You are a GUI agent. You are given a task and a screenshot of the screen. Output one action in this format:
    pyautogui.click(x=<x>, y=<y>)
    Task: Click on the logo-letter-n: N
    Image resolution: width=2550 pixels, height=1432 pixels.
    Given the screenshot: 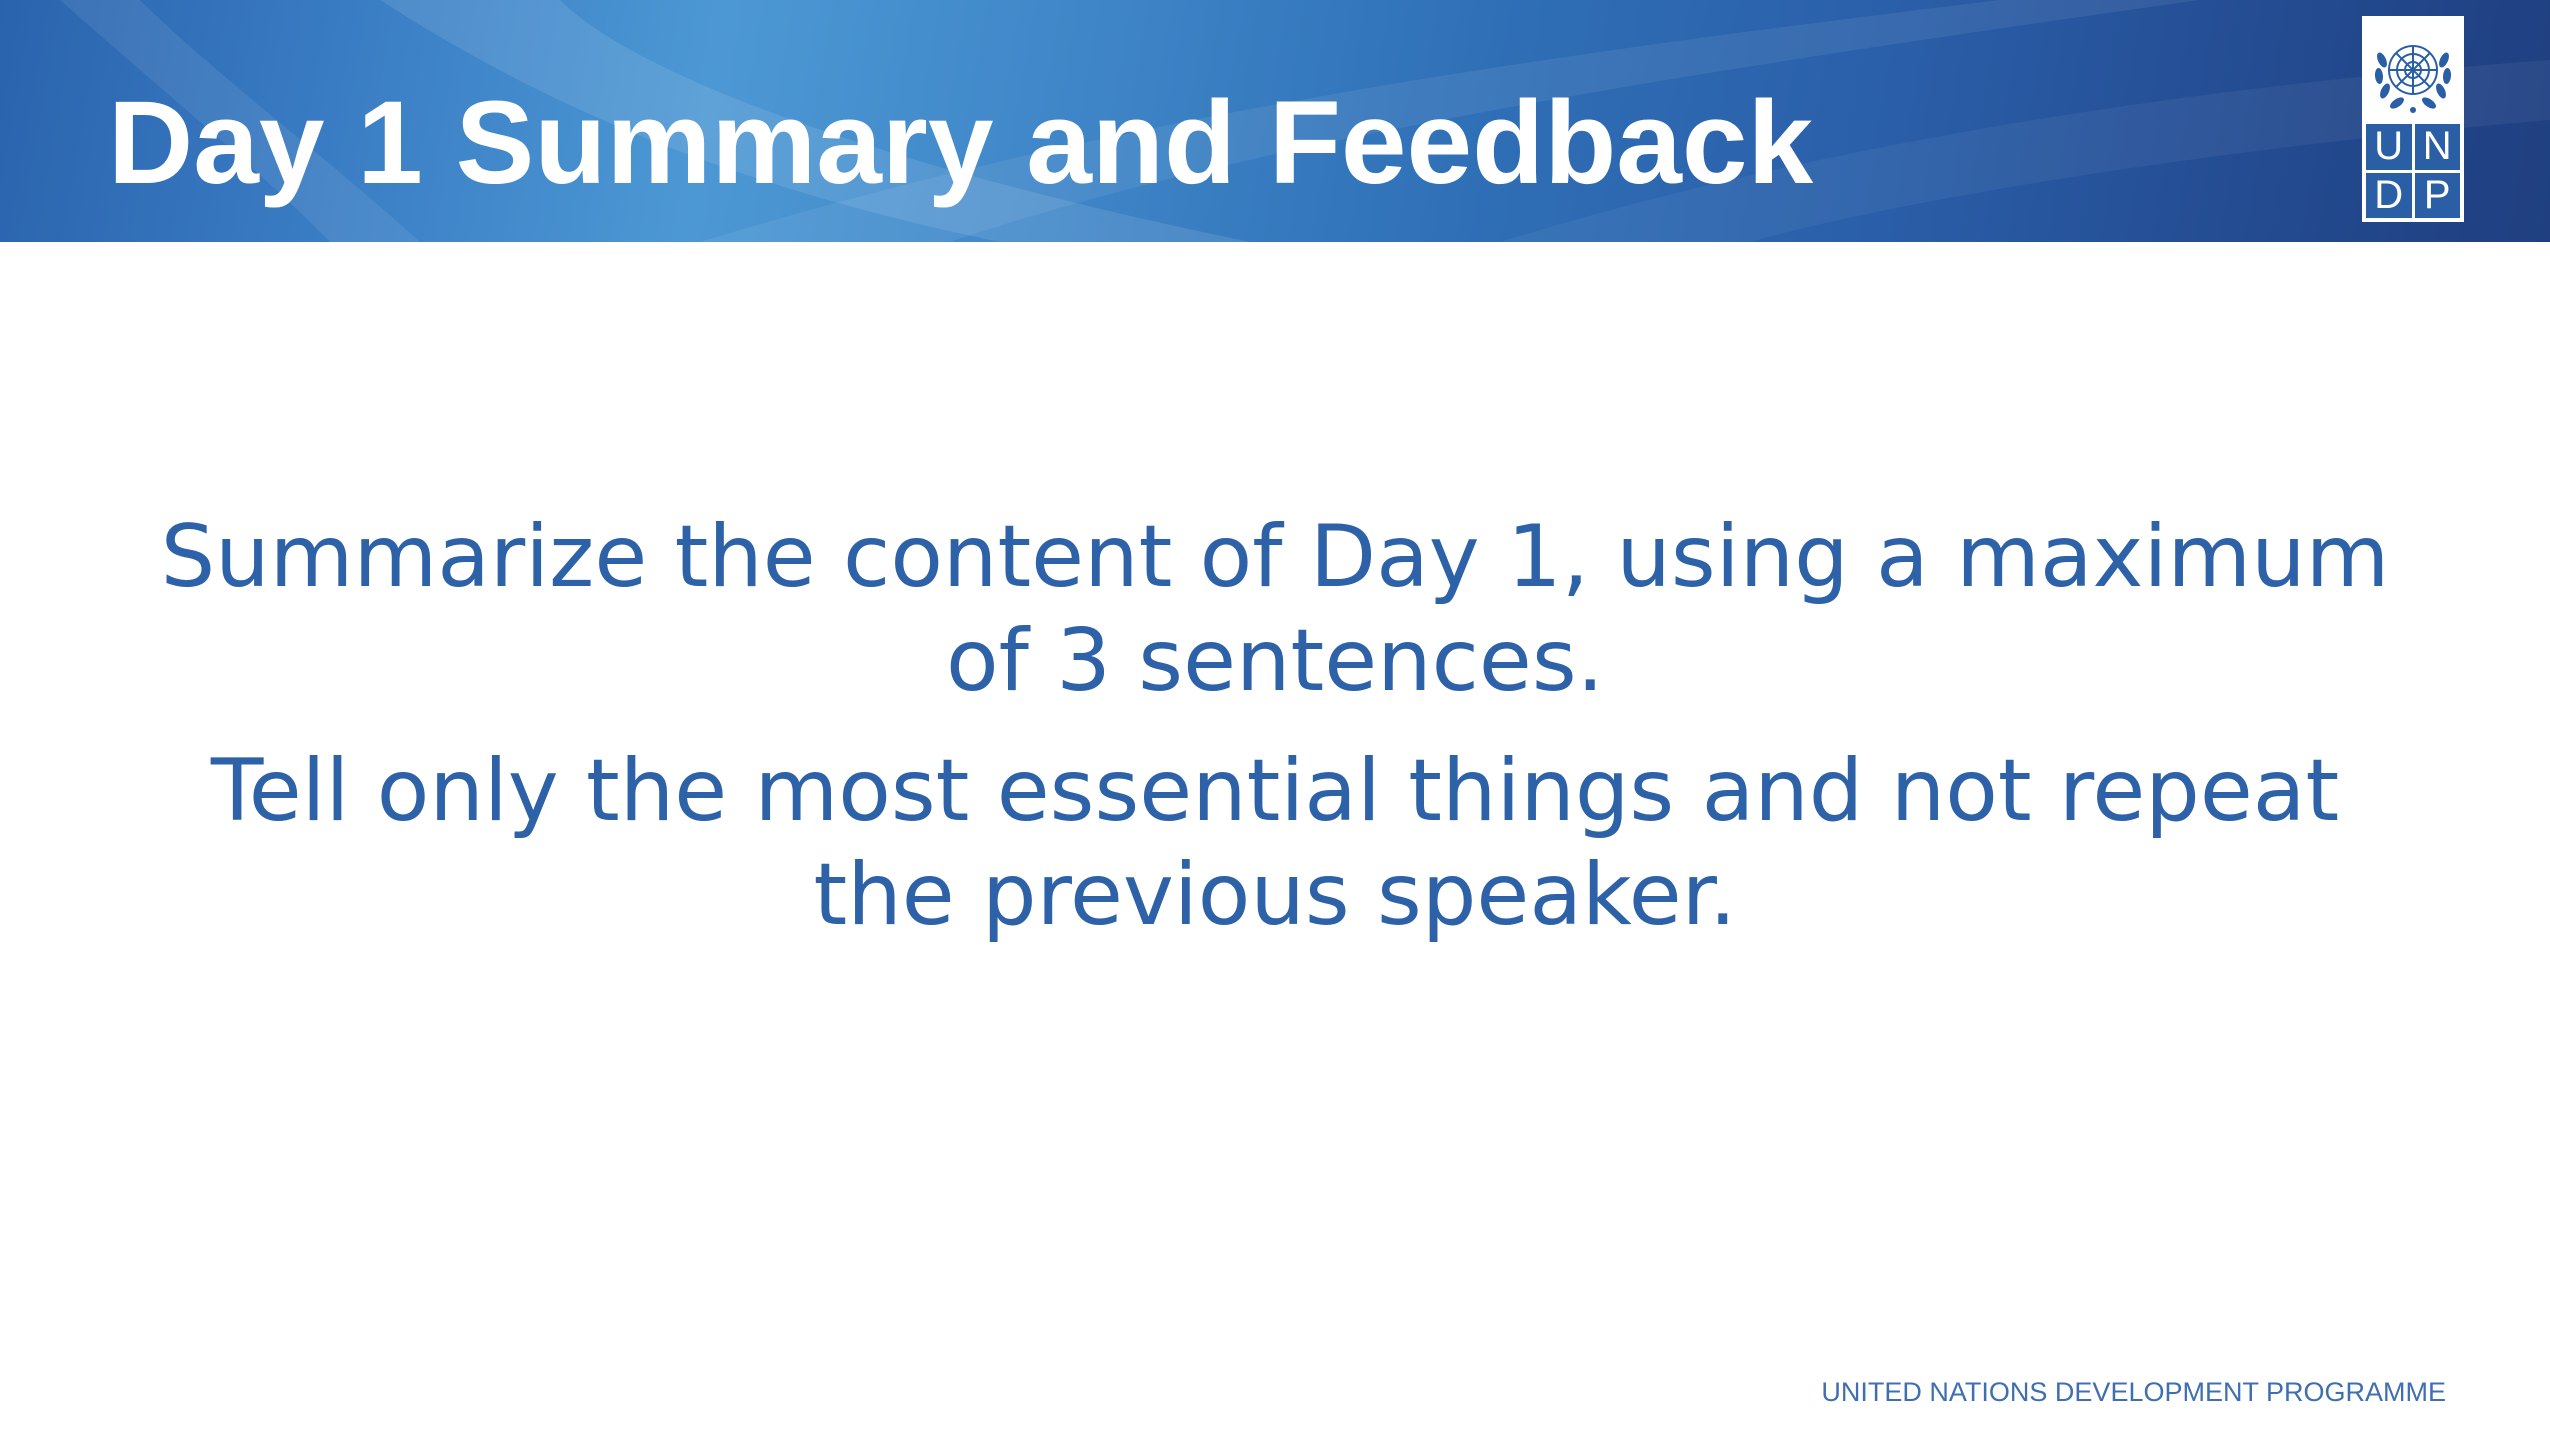 What is the action you would take?
    pyautogui.click(x=2437, y=147)
    